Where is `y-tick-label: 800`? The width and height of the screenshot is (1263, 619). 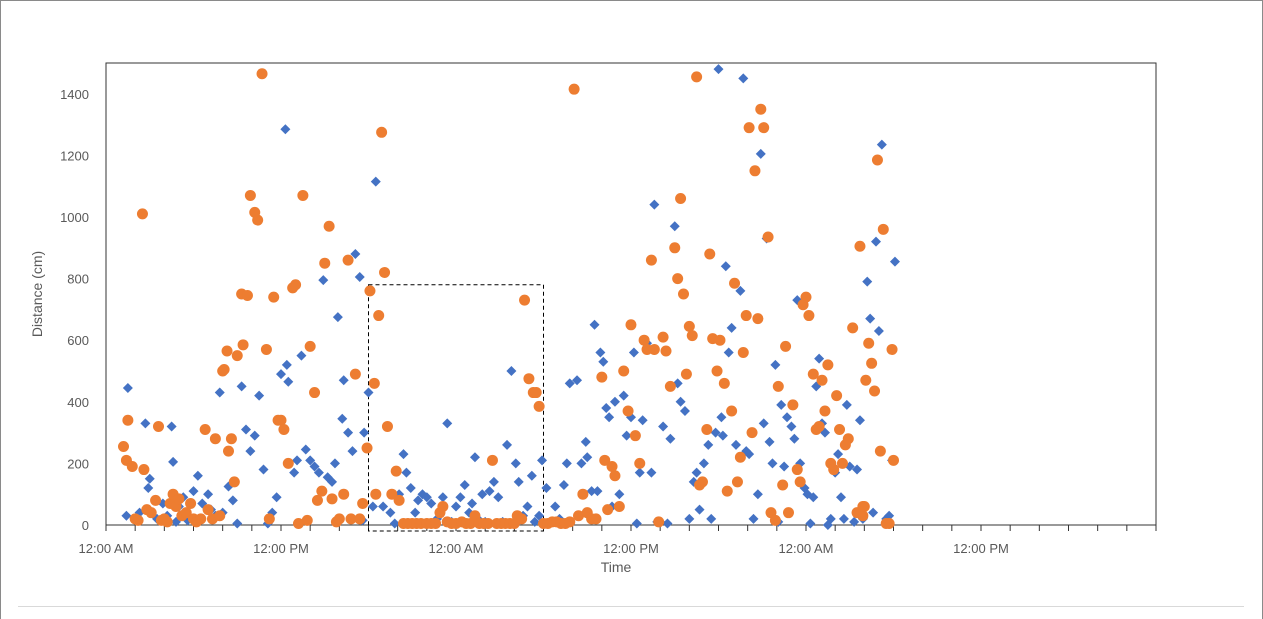 y-tick-label: 800 is located at coordinates (78, 279).